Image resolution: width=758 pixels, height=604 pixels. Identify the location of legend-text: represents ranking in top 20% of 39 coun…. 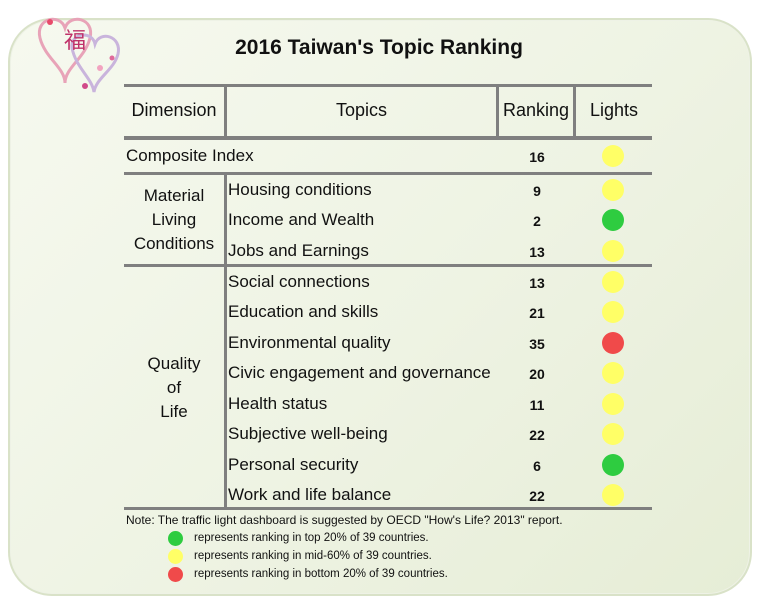
(311, 538).